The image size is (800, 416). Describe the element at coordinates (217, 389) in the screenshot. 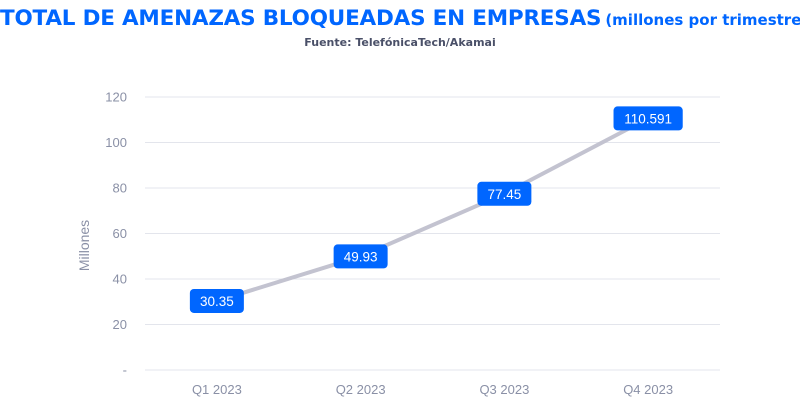

I see `x-tick-label: Q1 2023` at that location.